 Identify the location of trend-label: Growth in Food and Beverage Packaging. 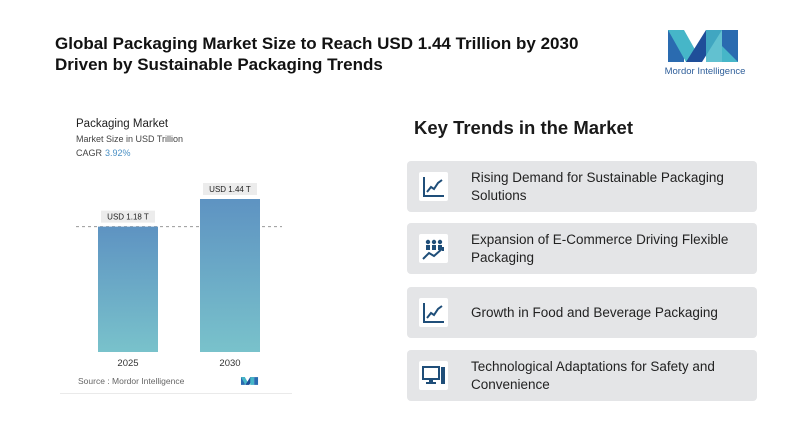
(594, 312).